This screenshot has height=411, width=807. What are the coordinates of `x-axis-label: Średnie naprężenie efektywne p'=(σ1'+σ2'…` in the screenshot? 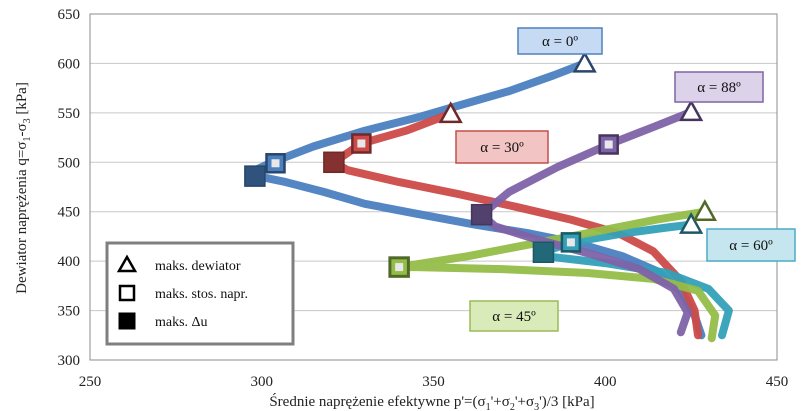 It's located at (431, 402).